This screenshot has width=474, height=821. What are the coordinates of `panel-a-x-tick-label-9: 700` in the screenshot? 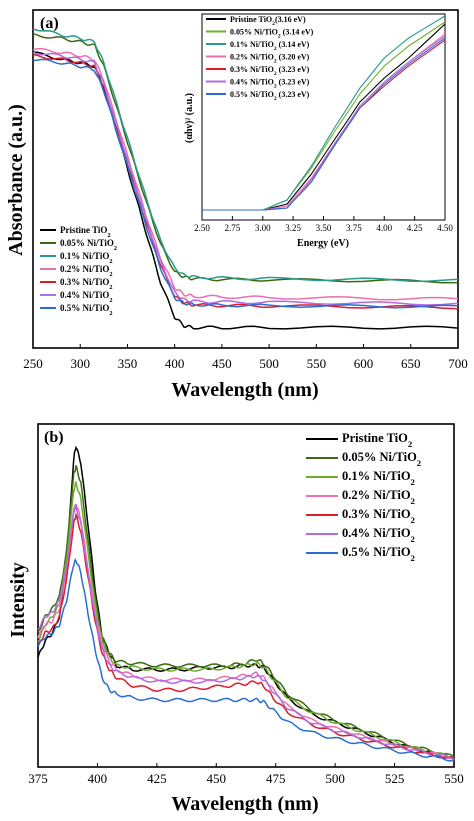 It's located at (458, 363).